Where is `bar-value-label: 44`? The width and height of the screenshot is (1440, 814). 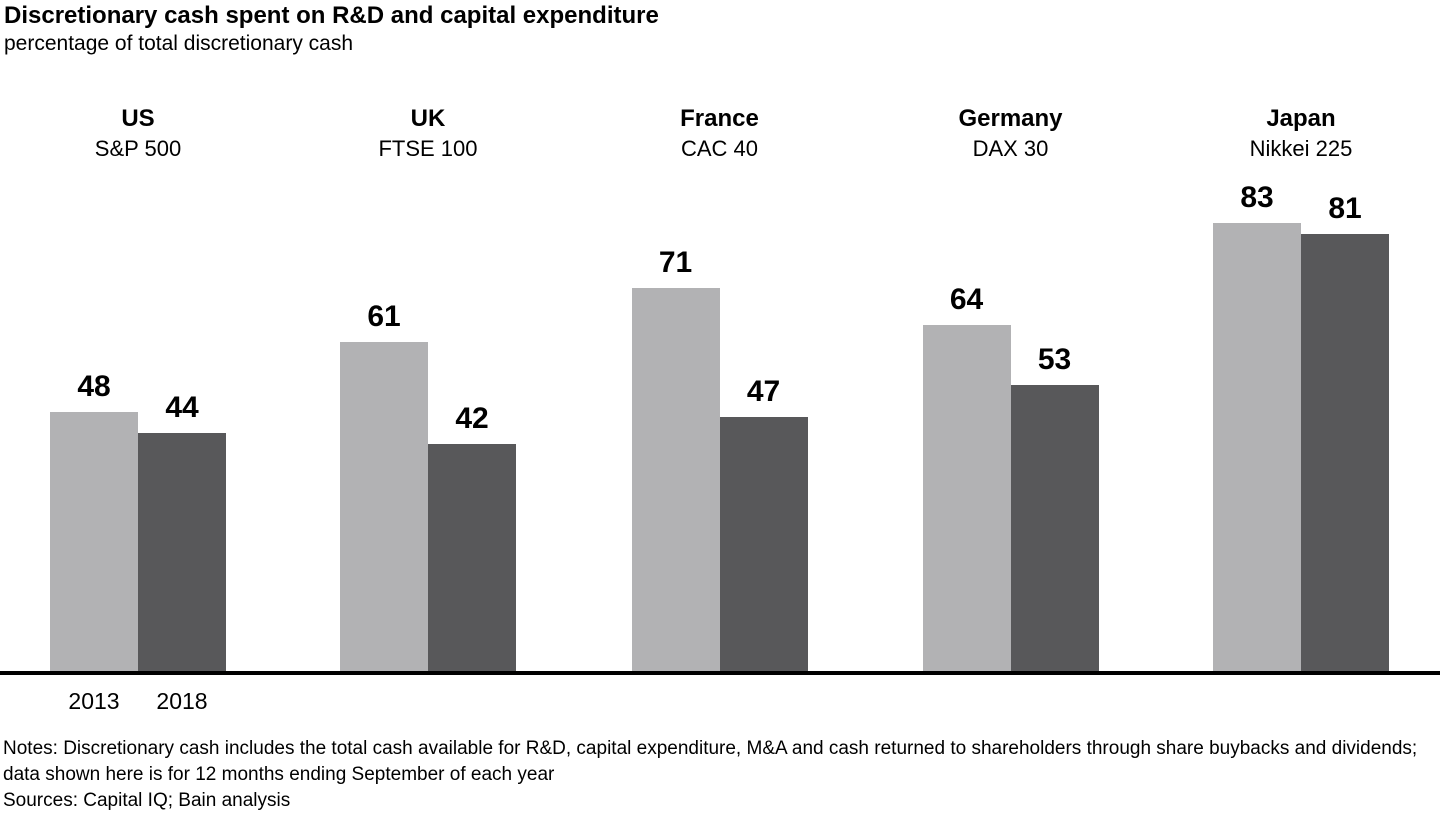 bar-value-label: 44 is located at coordinates (182, 408).